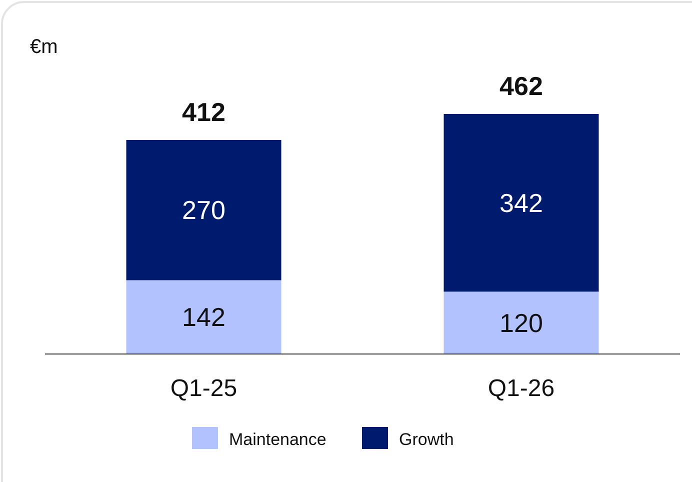 This screenshot has height=482, width=692. What do you see at coordinates (204, 111) in the screenshot?
I see `total-label: 412` at bounding box center [204, 111].